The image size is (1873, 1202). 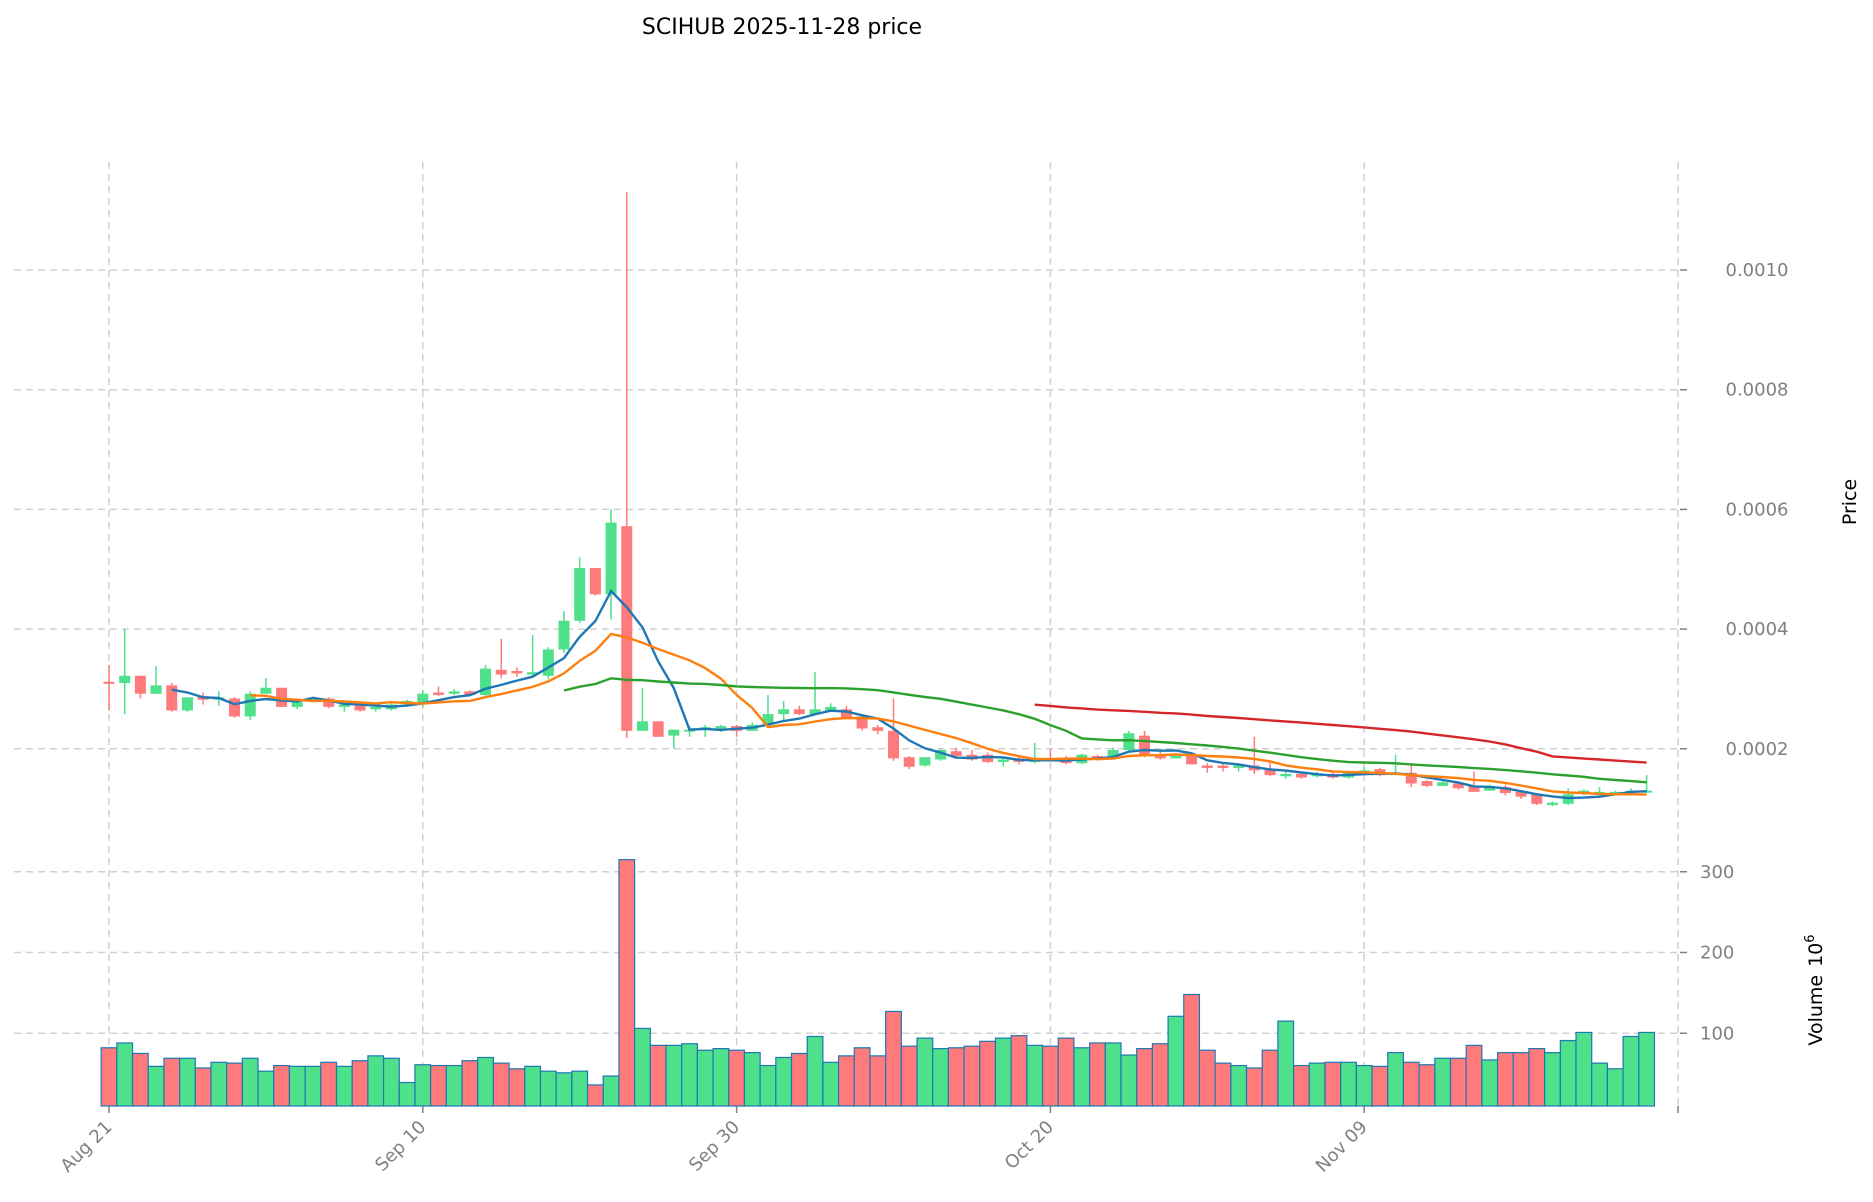 I want to click on volume-exponent-base: 10, so click(x=1816, y=955).